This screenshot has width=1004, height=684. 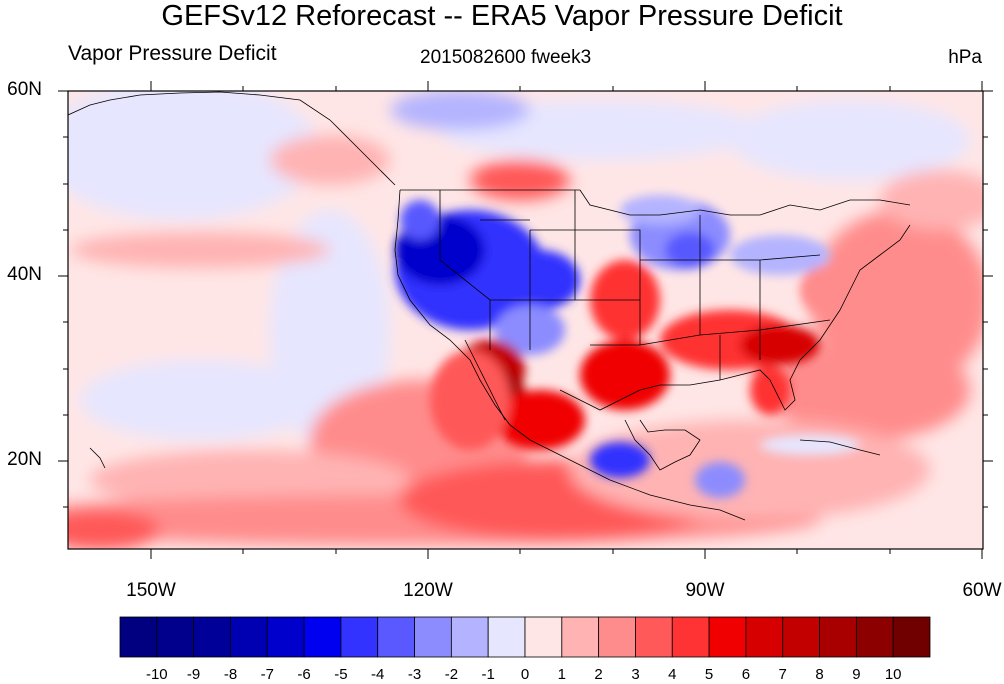 What do you see at coordinates (193, 674) in the screenshot?
I see `colorbar-tick-label: -9` at bounding box center [193, 674].